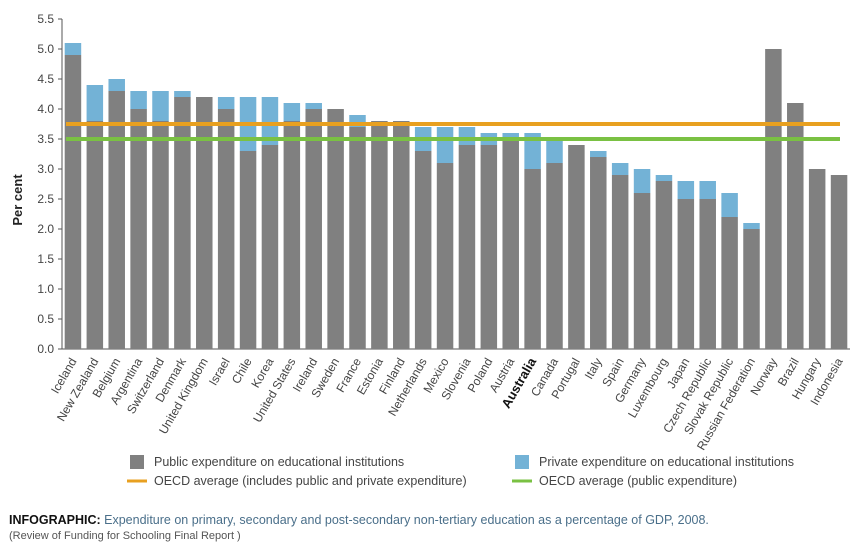 The image size is (857, 546). Describe the element at coordinates (45, 19) in the screenshot. I see `y-tick-label: 5.5` at that location.